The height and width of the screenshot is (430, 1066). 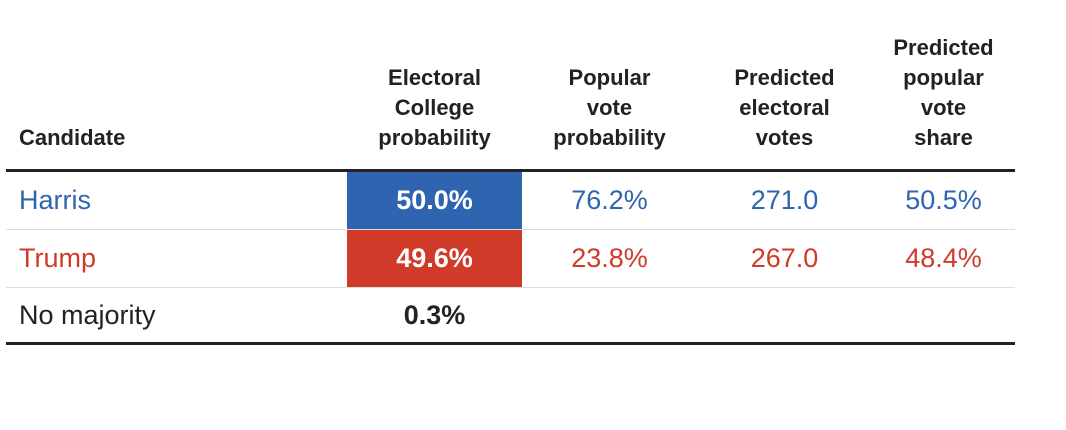 I want to click on electoral-college-probability-cell: 0.3%, so click(x=434, y=314).